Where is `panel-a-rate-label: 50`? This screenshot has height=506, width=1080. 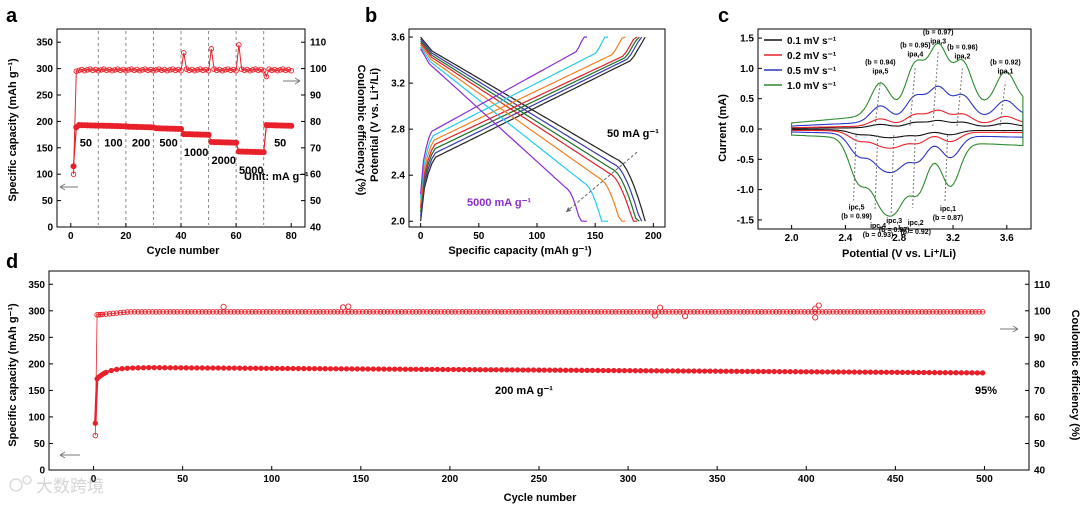 panel-a-rate-label: 50 is located at coordinates (280, 144).